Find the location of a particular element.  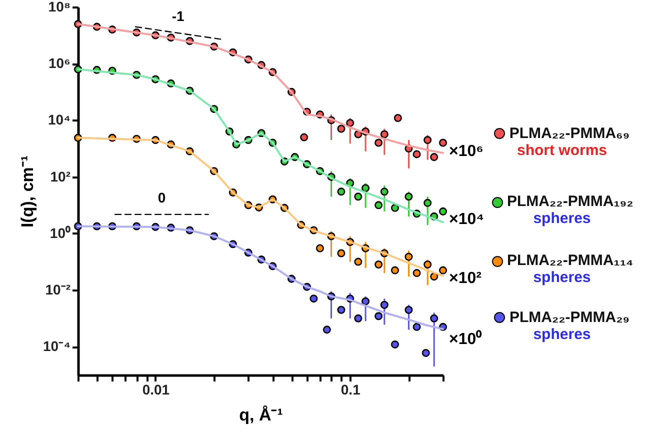

y-tick-label: 10⁸ is located at coordinates (59, 7).